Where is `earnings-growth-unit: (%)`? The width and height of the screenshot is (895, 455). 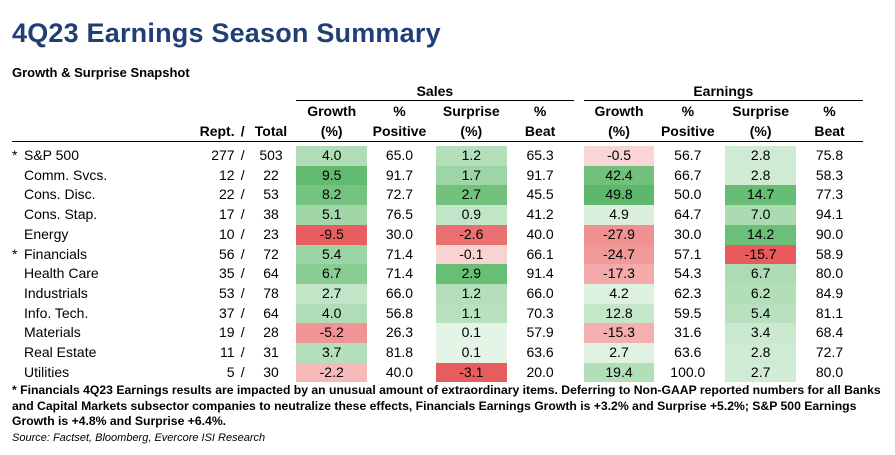
earnings-growth-unit: (%) is located at coordinates (619, 131).